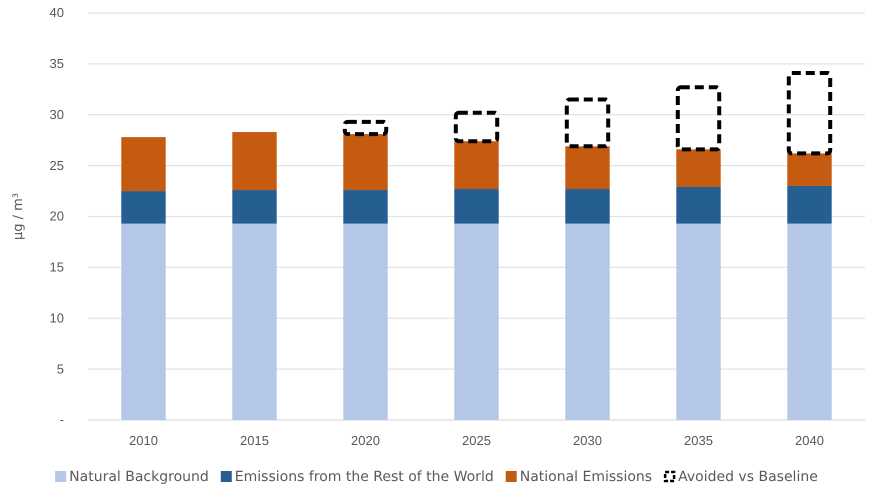 The height and width of the screenshot is (487, 873). What do you see at coordinates (57, 318) in the screenshot?
I see `y-tick-label: 10` at bounding box center [57, 318].